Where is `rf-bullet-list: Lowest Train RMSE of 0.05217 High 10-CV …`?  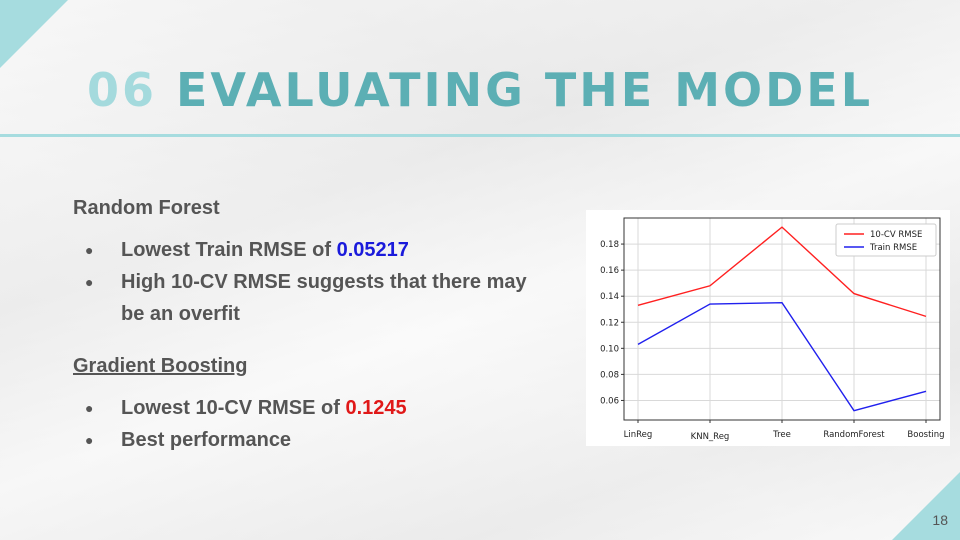 rf-bullet-list: Lowest Train RMSE of 0.05217 High 10-CV … is located at coordinates (308, 282).